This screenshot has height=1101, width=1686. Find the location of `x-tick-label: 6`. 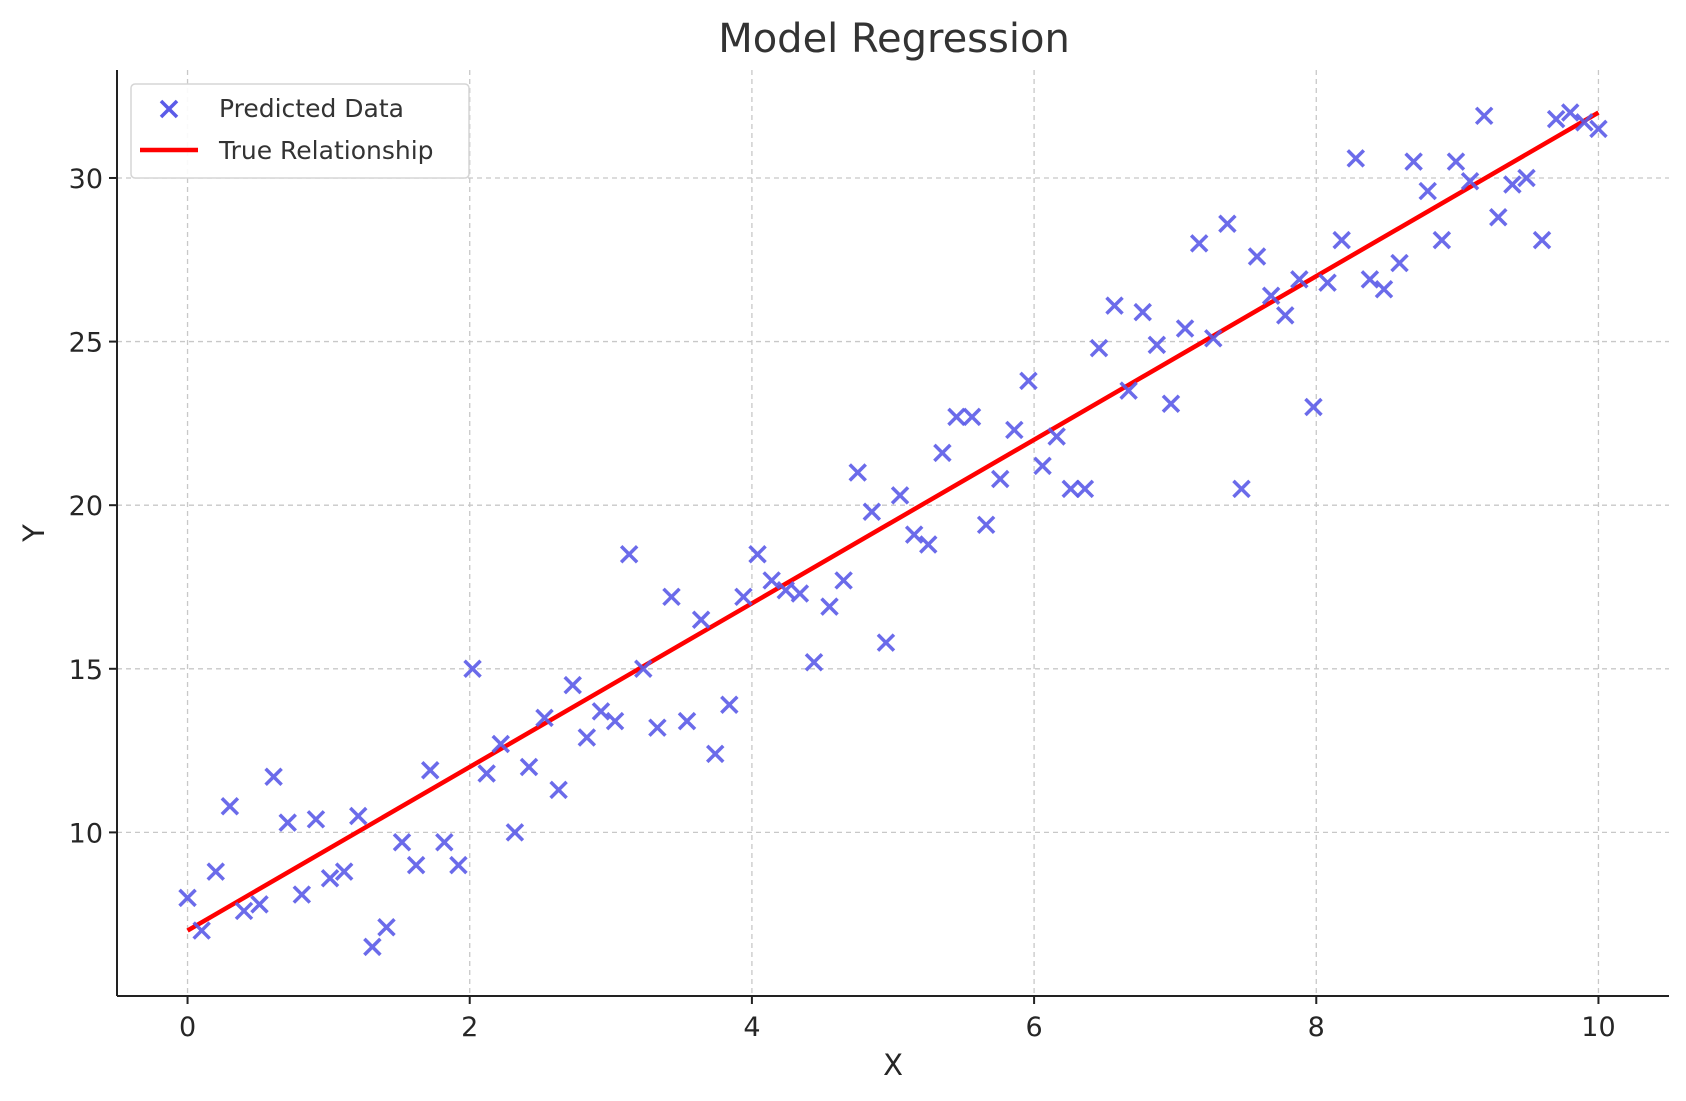

x-tick-label: 6 is located at coordinates (1033, 1027).